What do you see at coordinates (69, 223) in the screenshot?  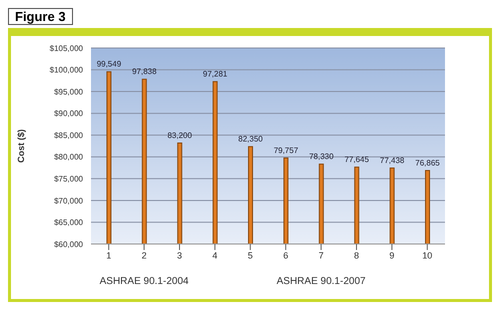 I see `y-tick-label: $65,000` at bounding box center [69, 223].